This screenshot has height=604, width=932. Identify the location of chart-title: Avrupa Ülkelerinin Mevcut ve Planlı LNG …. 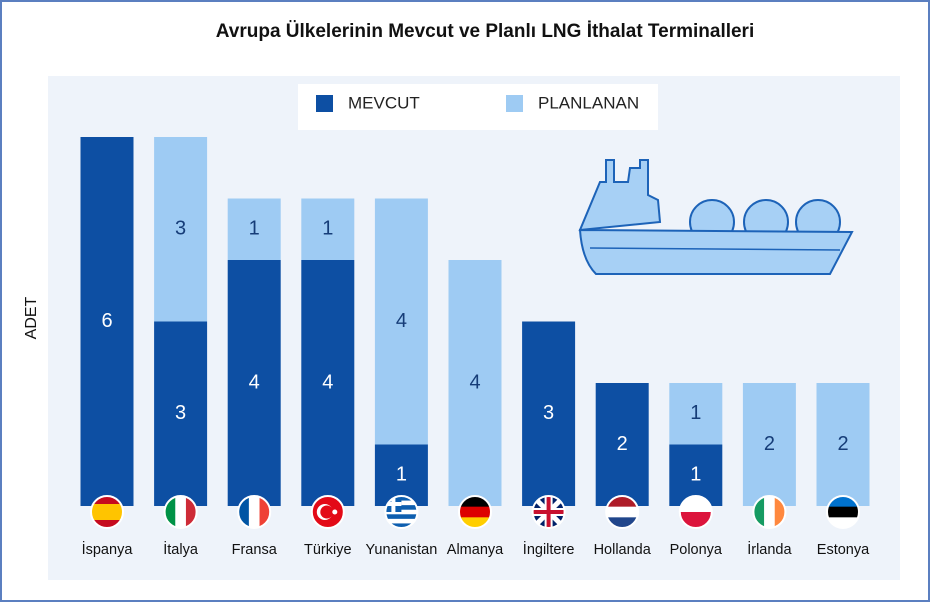
(485, 31).